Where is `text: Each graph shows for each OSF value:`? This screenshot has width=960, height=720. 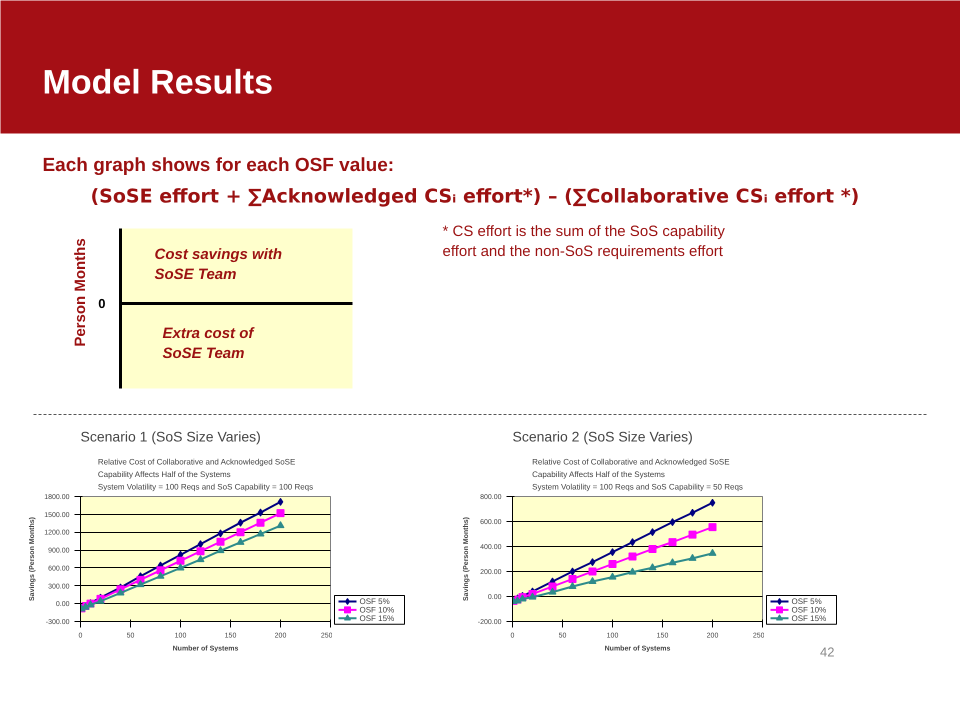
text: Each graph shows for each OSF value: is located at coordinates (218, 165).